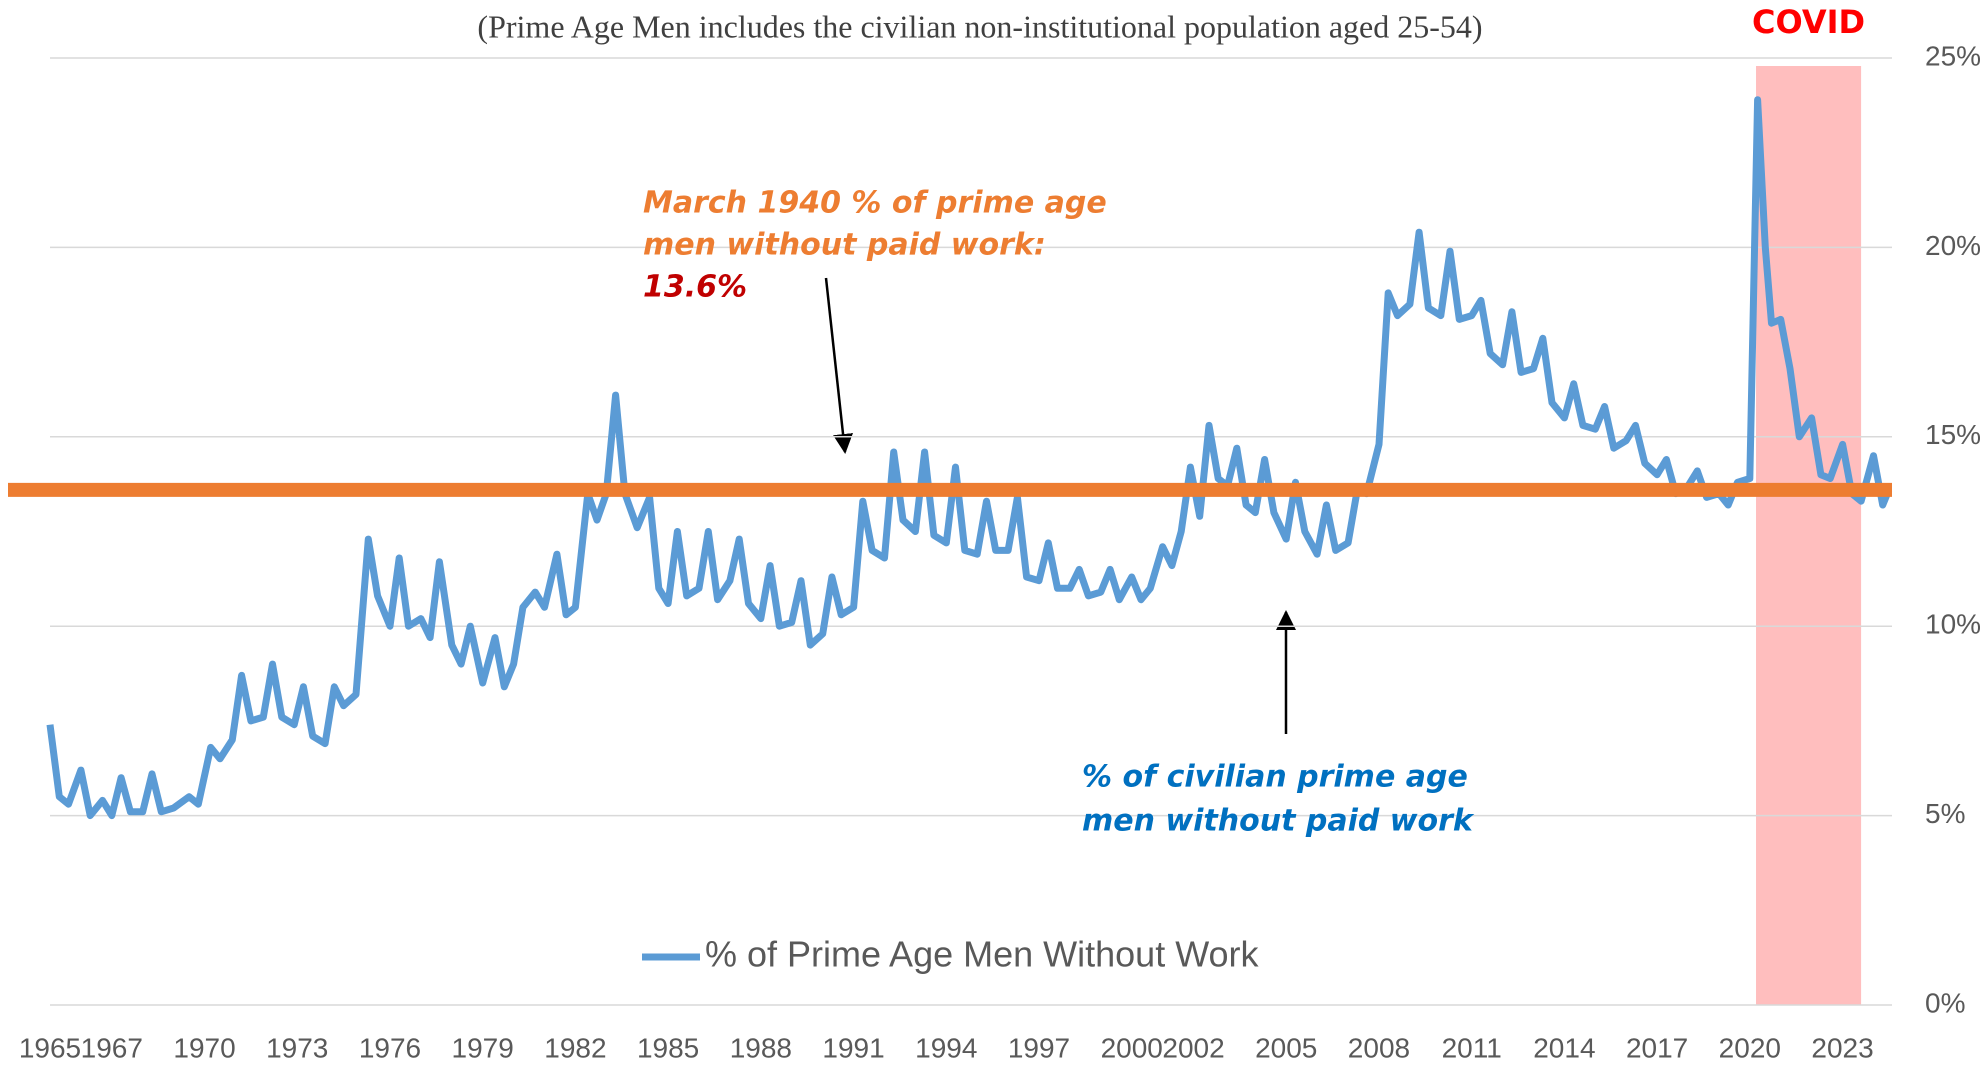  Describe the element at coordinates (1945, 813) in the screenshot. I see `y-tick-label: 5%` at that location.